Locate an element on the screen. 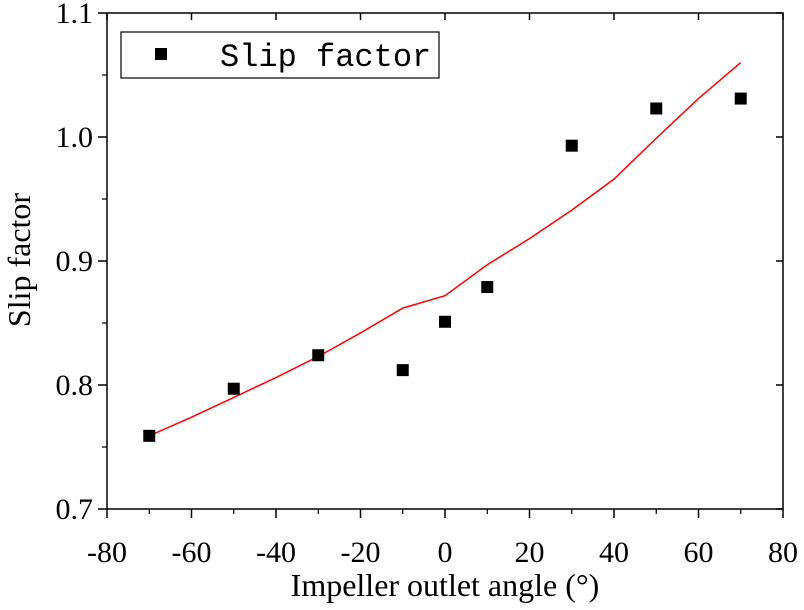 This screenshot has height=610, width=804. x-tick-label: -60 is located at coordinates (192, 552).